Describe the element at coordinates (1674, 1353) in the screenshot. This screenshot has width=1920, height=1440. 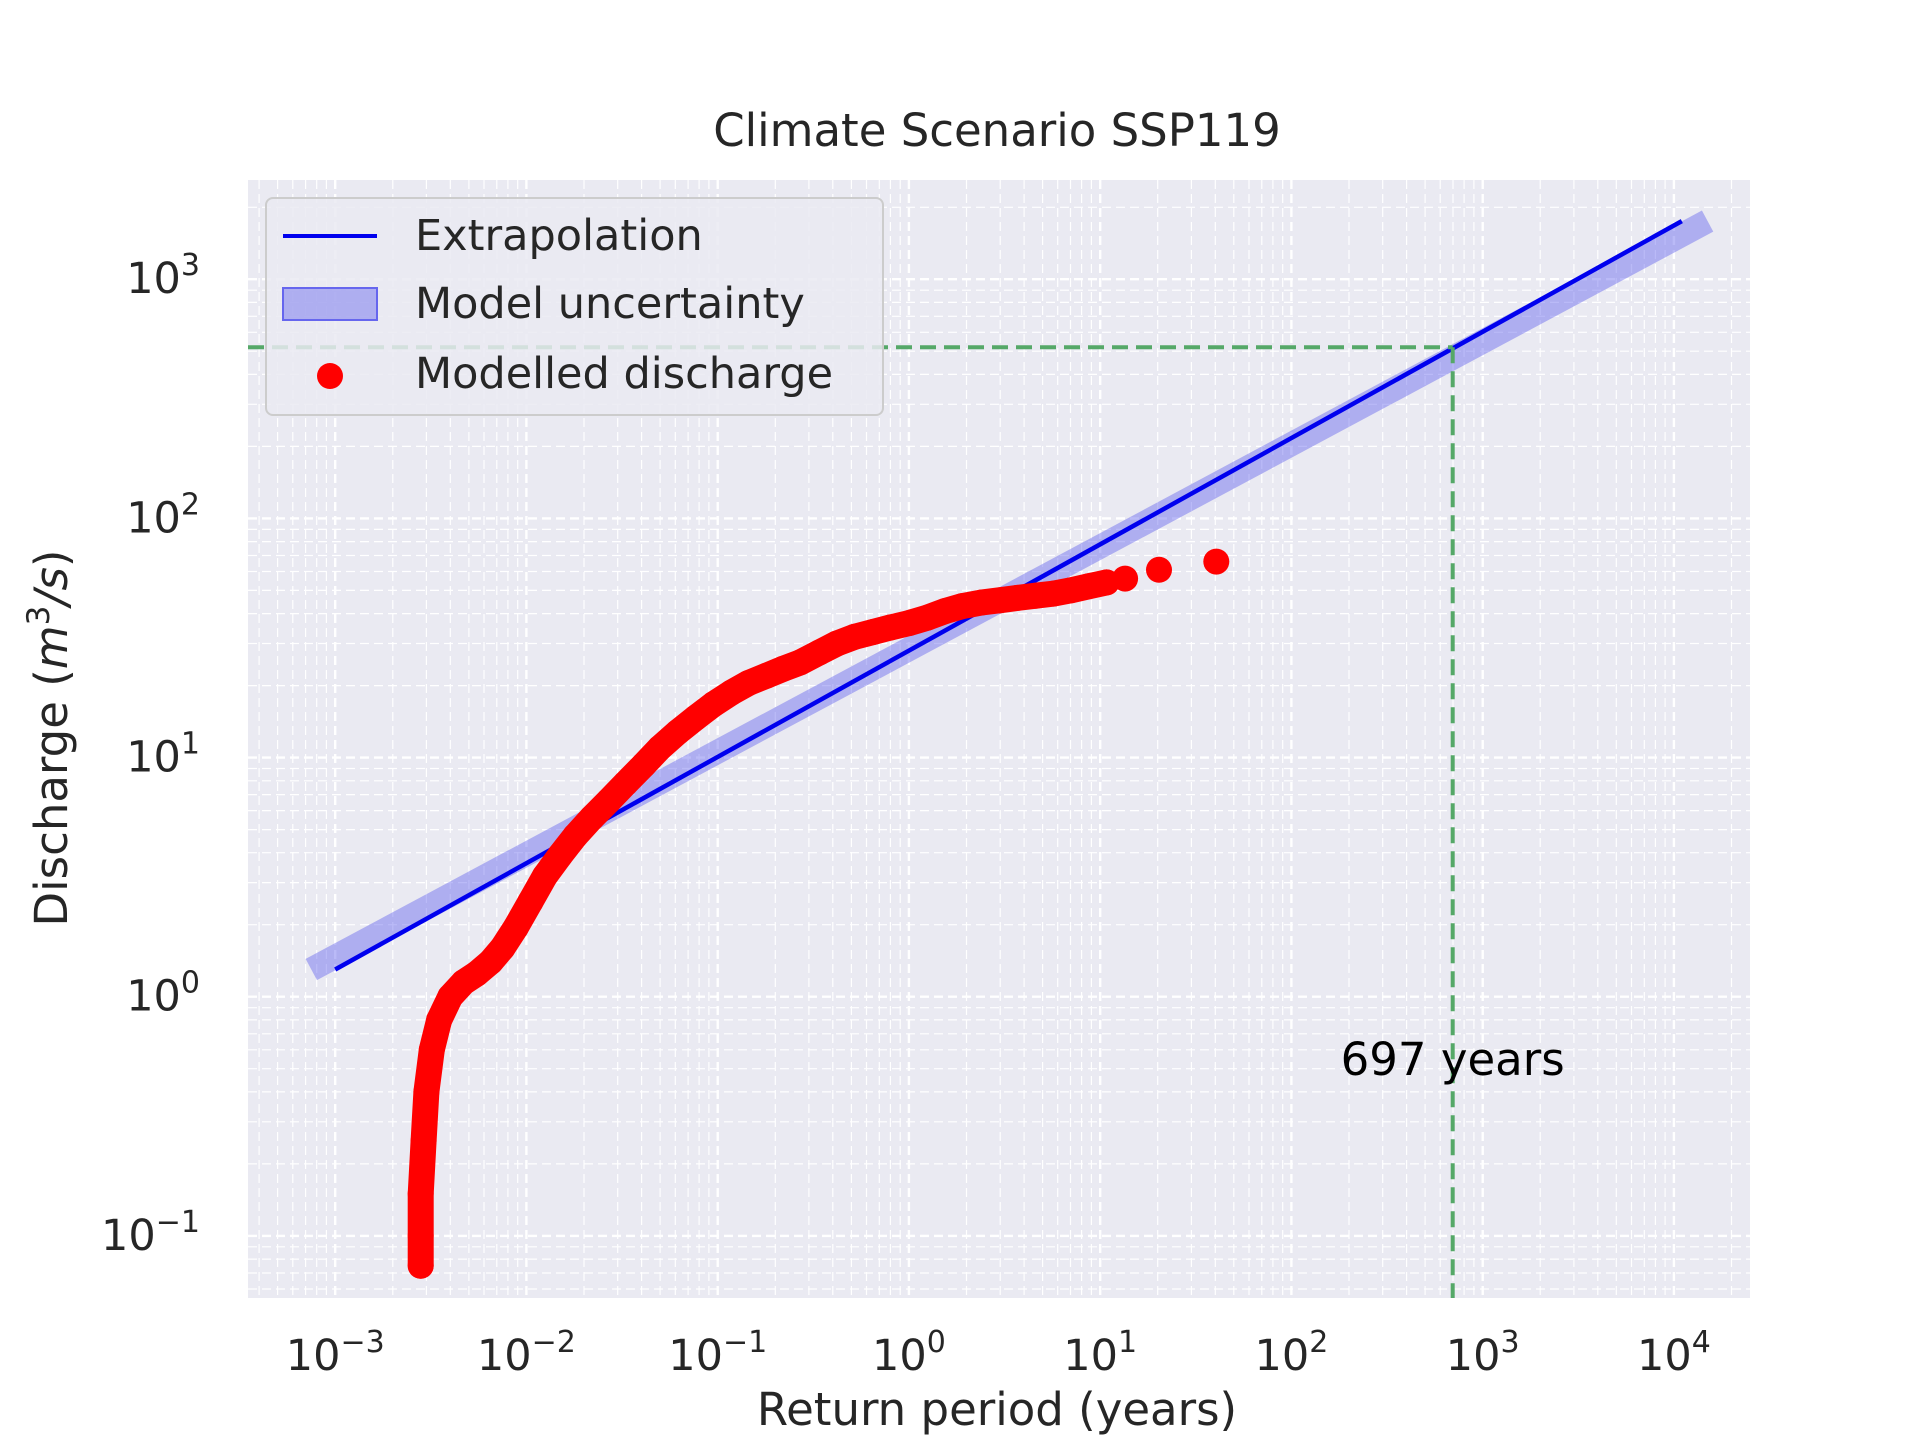
I see `x-tick-label: 10⁴` at that location.